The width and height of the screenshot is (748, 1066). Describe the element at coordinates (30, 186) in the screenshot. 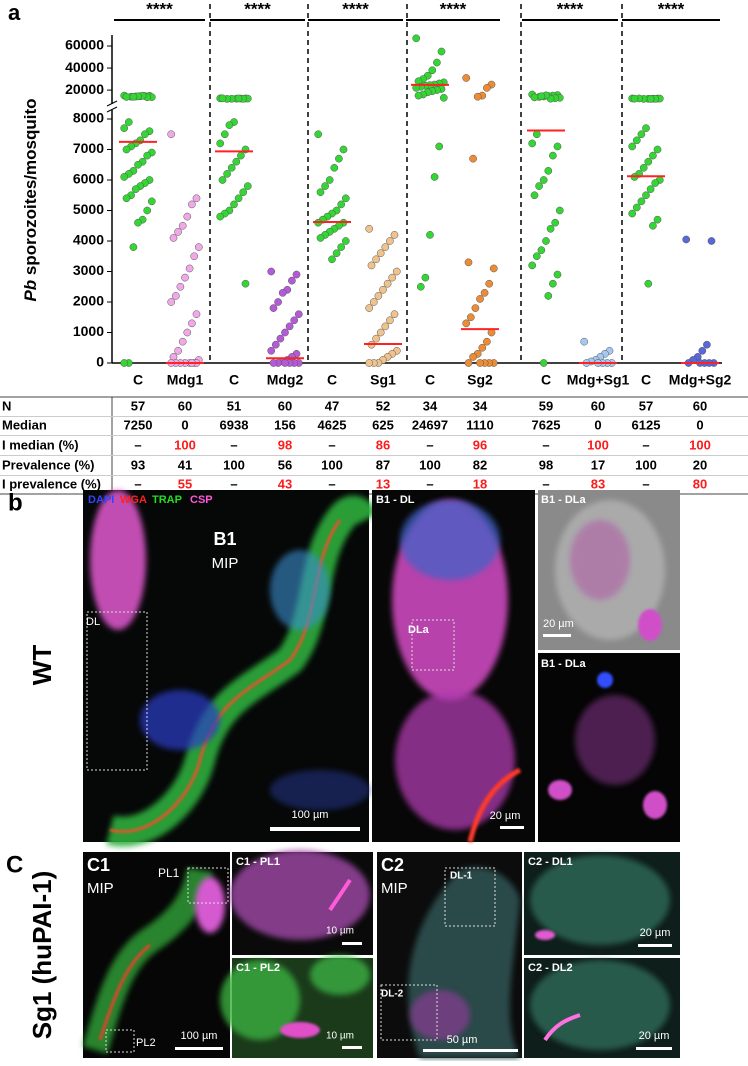

I see `y-axis-title-rest: sporozoites/mosquito` at that location.